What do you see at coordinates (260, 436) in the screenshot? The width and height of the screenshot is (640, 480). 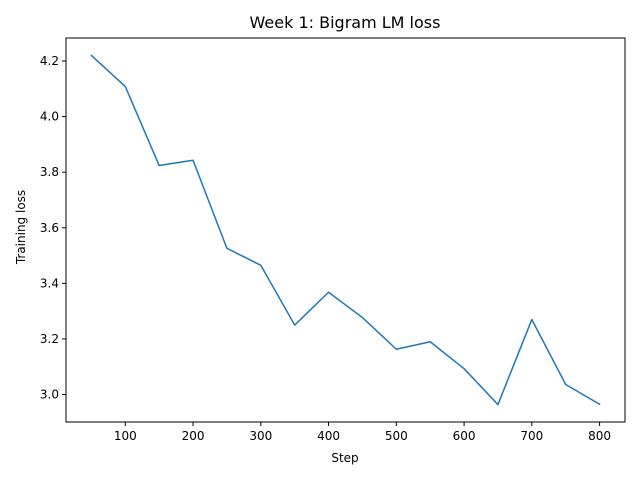 I see `x-tick-label: 300` at bounding box center [260, 436].